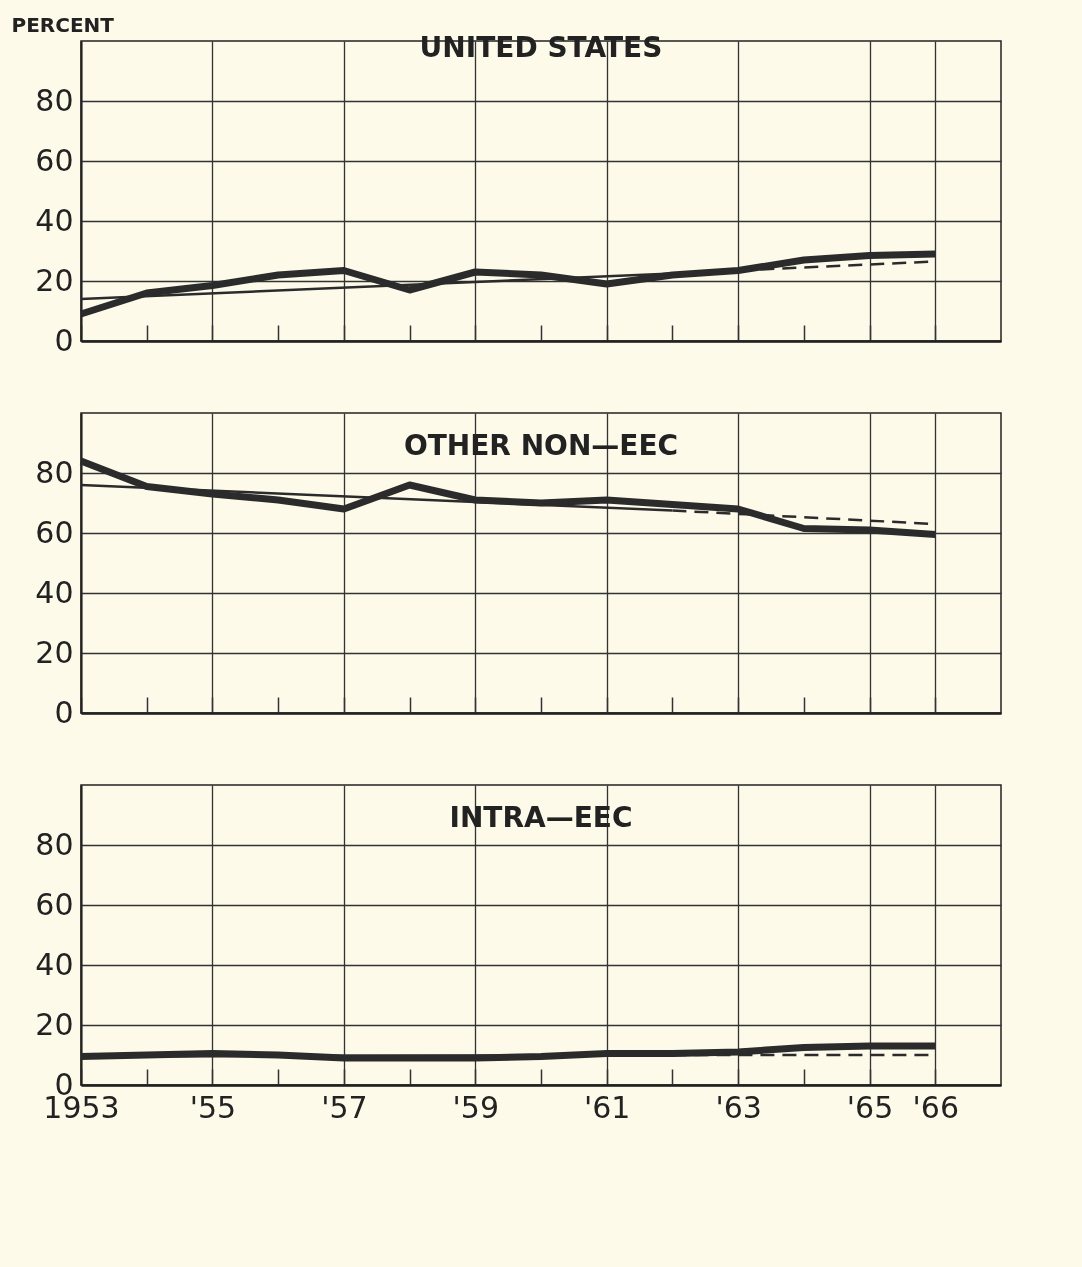 The height and width of the screenshot is (1267, 1082). Describe the element at coordinates (63, 24) in the screenshot. I see `y-axis-title: PERCENT` at that location.